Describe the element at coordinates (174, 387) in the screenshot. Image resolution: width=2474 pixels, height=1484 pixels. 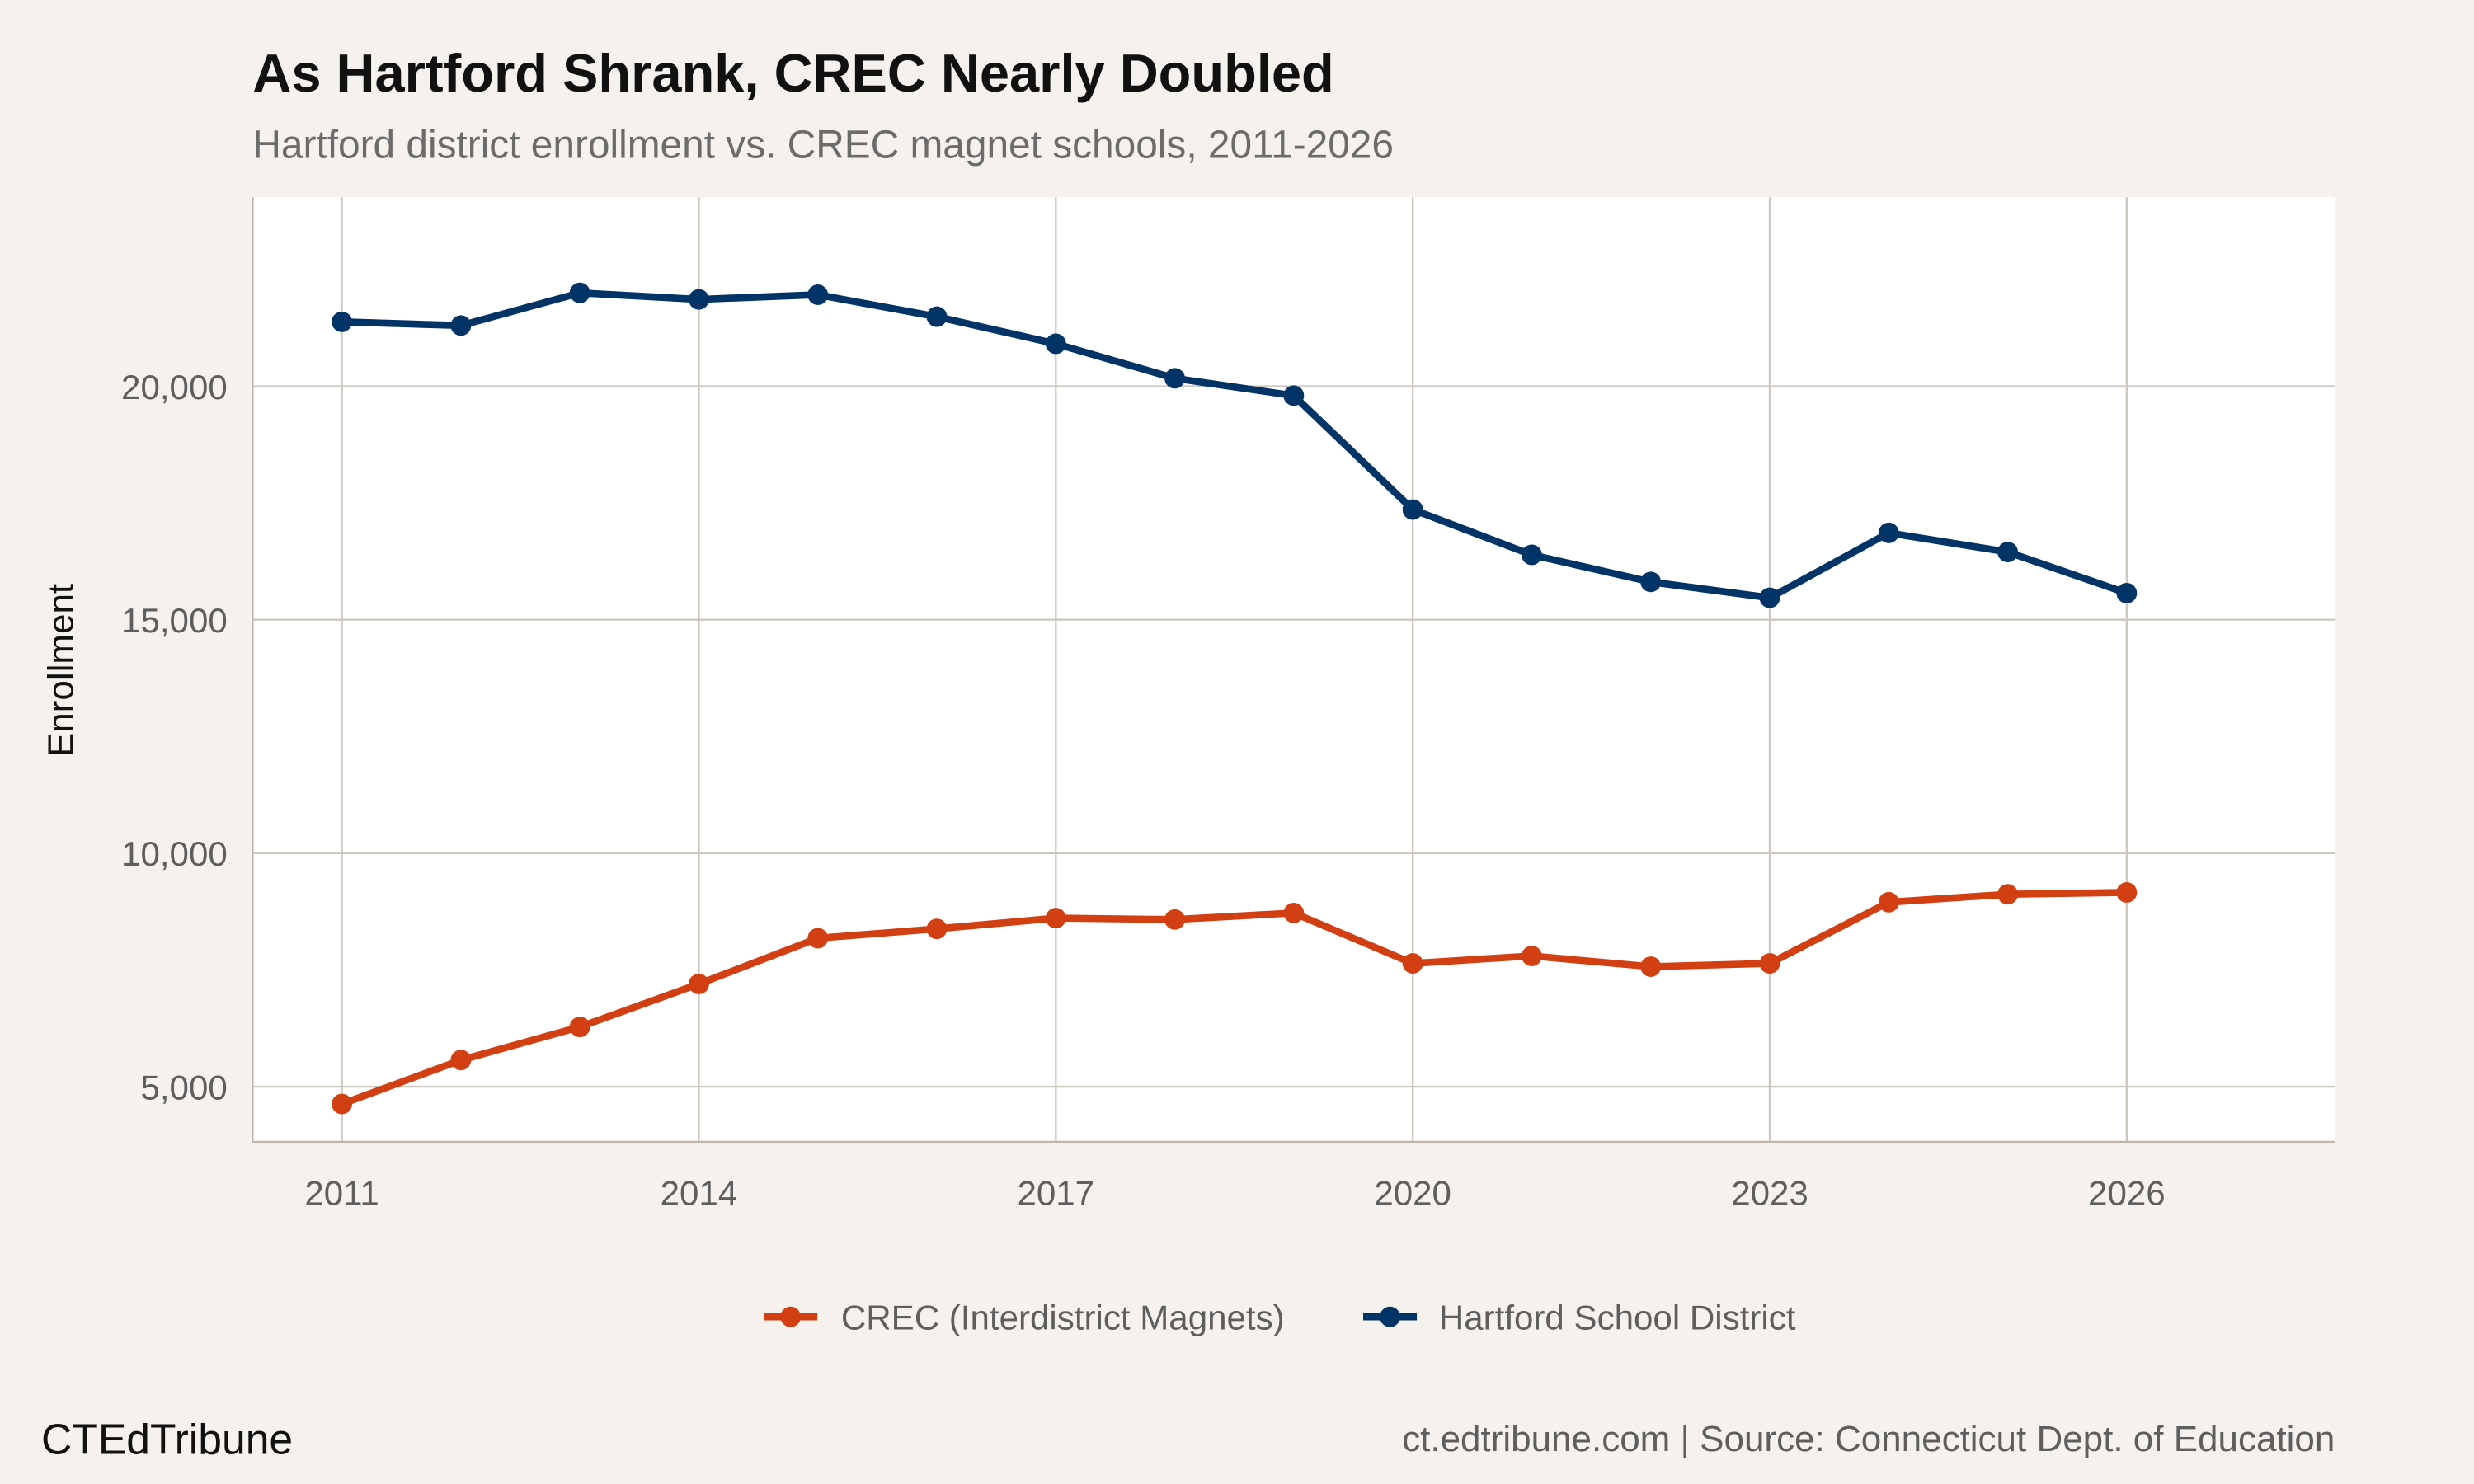
I see `y-tick-label: 20,000` at that location.